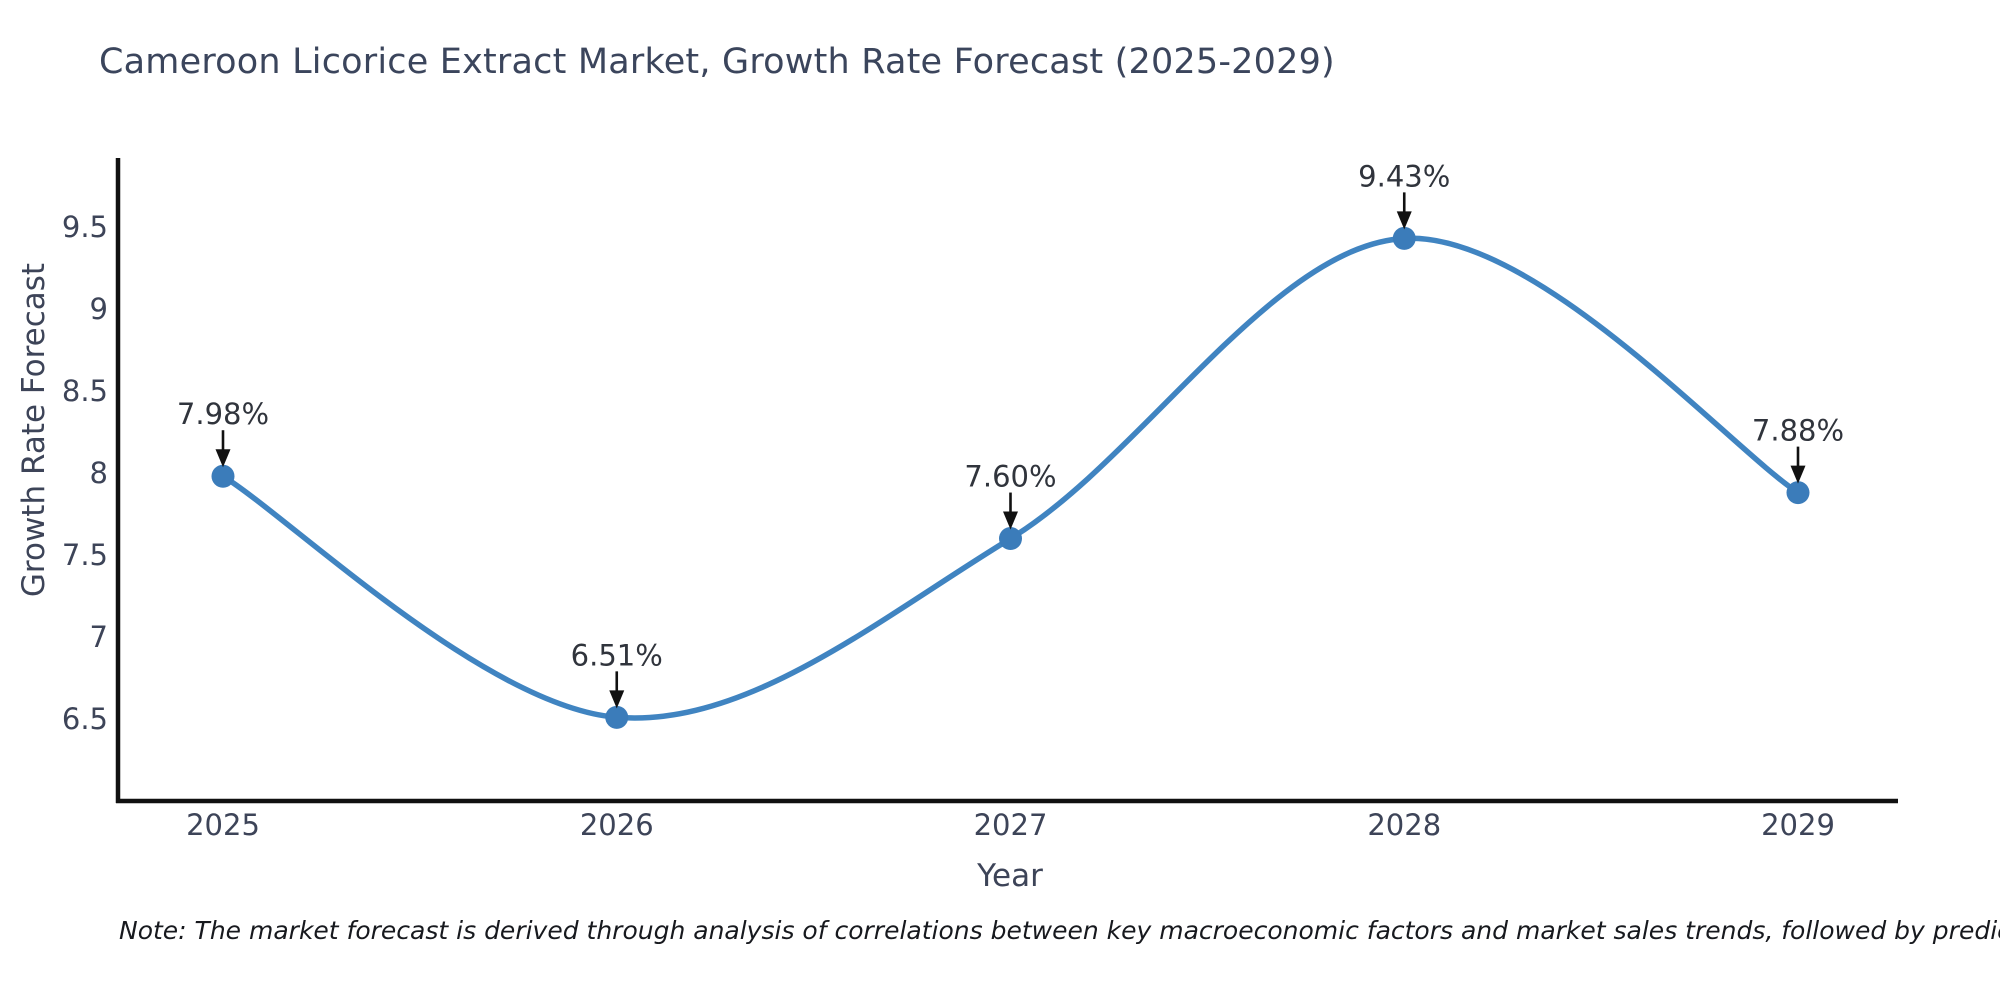  Describe the element at coordinates (617, 655) in the screenshot. I see `data-point-label: 6.51%` at that location.